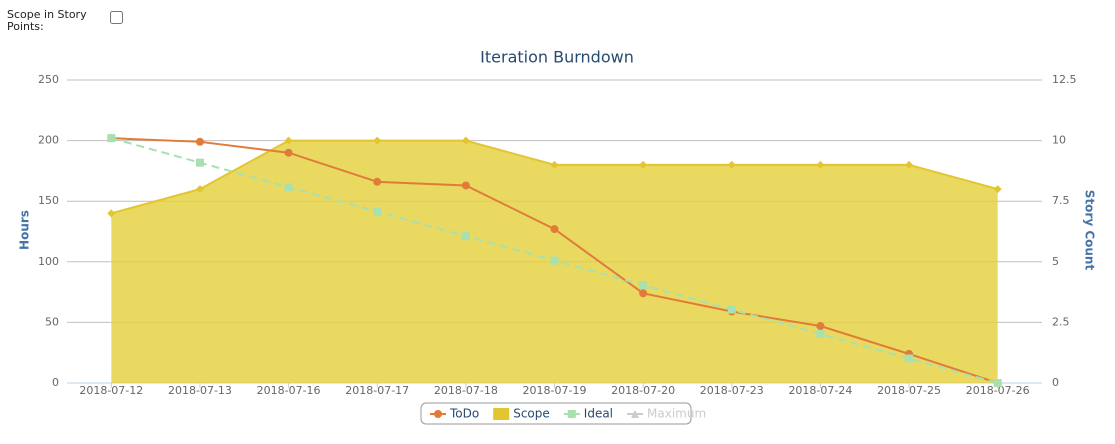 This screenshot has height=444, width=1115. What do you see at coordinates (289, 390) in the screenshot?
I see `x-tick-label: 2018-07-16` at bounding box center [289, 390].